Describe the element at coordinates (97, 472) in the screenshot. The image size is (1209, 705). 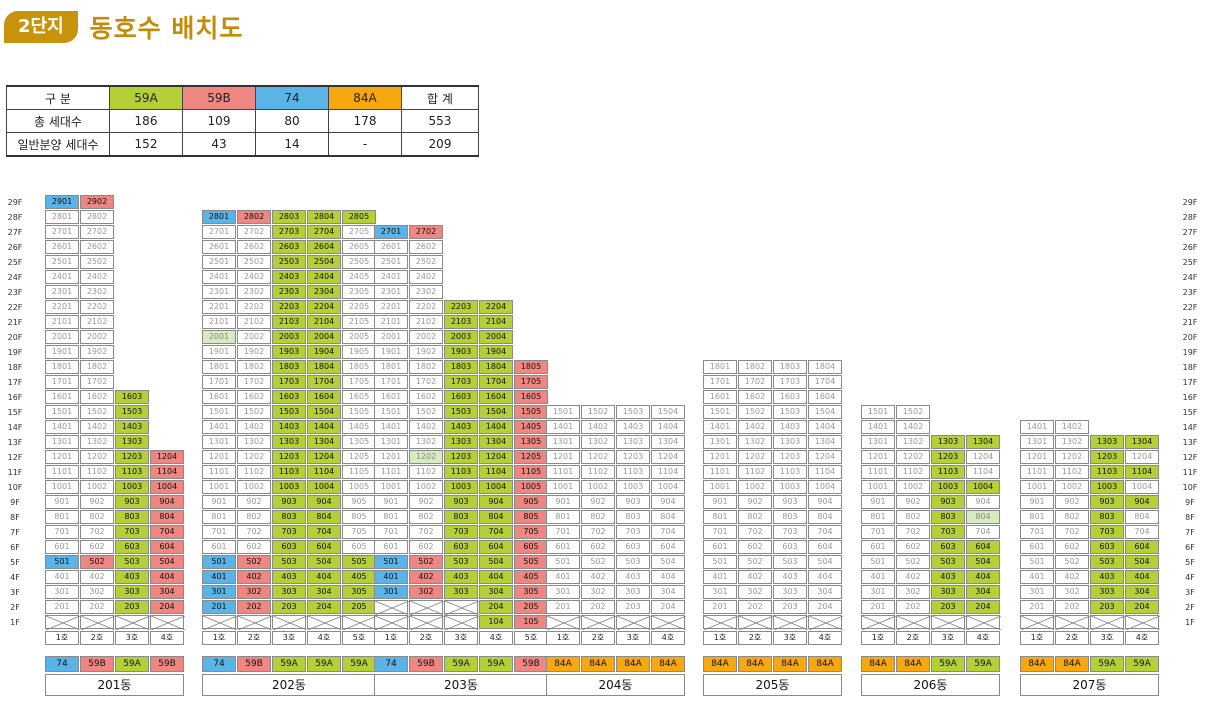
I see `unit-cell: 1102` at that location.